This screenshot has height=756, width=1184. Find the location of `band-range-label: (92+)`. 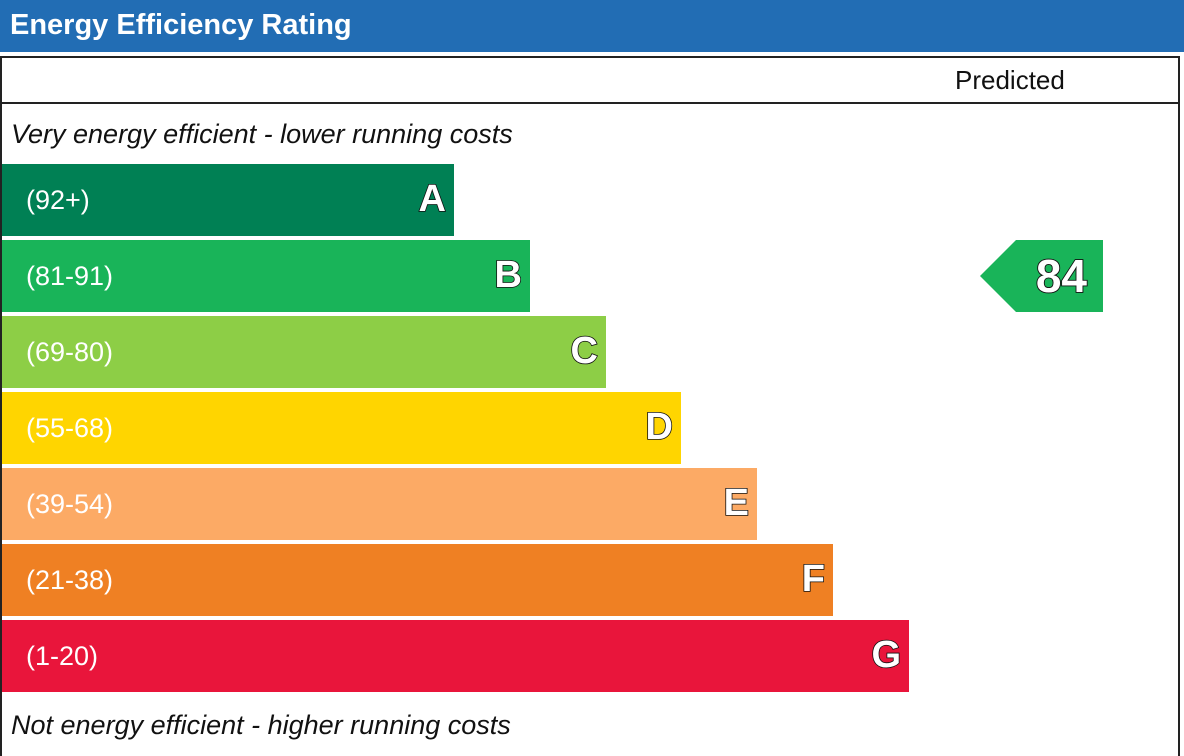

band-range-label: (92+) is located at coordinates (58, 200).